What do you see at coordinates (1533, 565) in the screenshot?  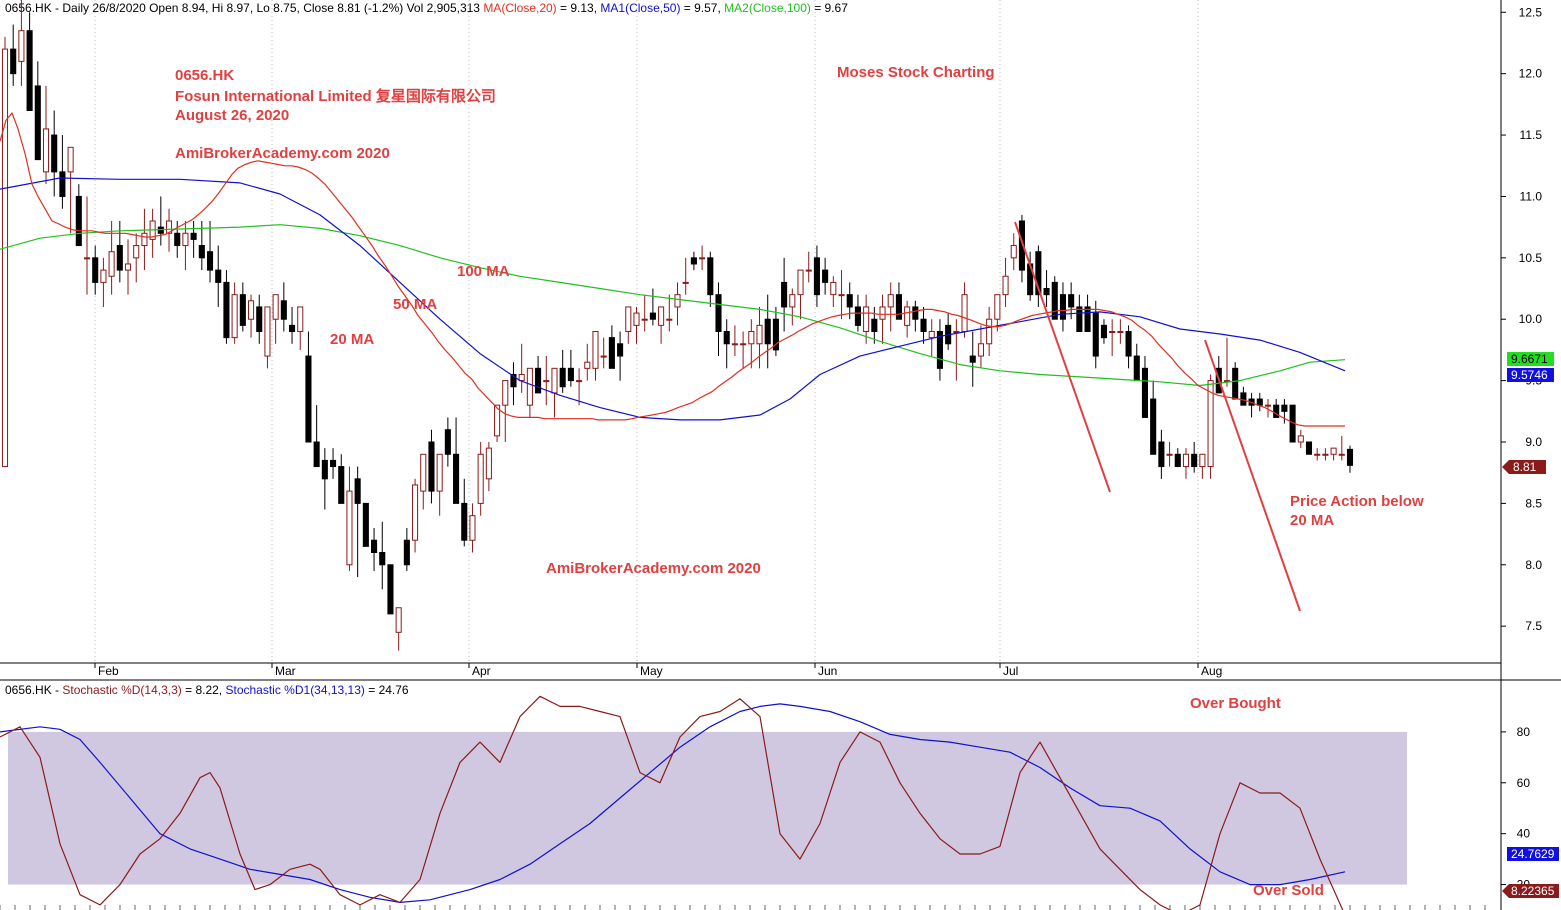 I see `price-tick-label: 8.0` at bounding box center [1533, 565].